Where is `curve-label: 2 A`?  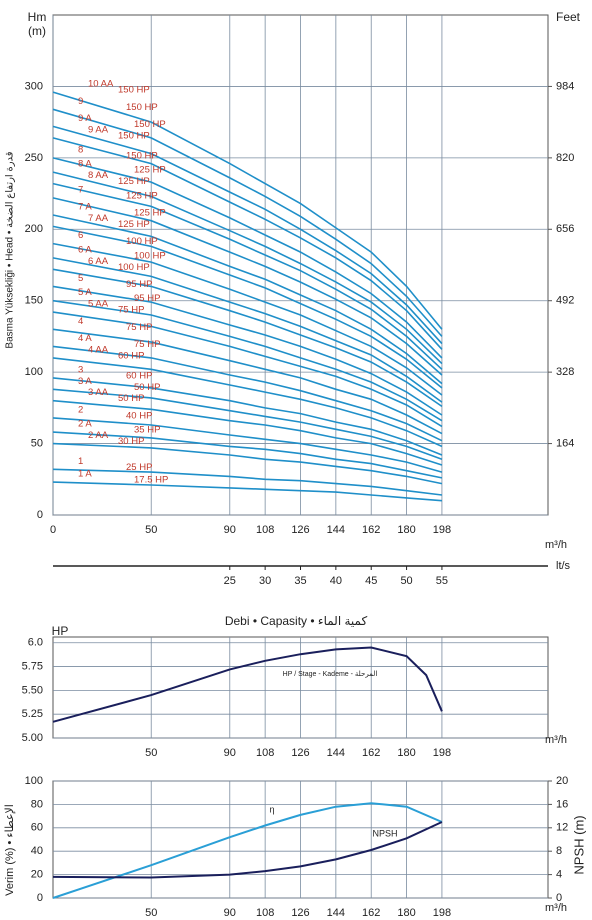
curve-label: 2 A is located at coordinates (85, 424).